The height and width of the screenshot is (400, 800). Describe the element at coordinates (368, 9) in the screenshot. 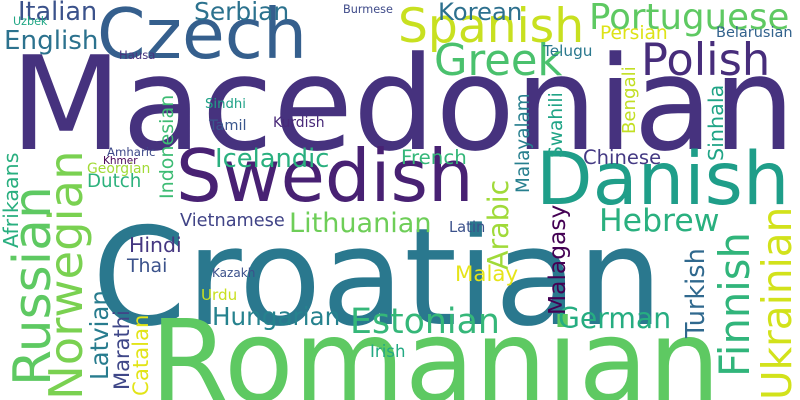

I see `word-burmese: Burmese` at that location.